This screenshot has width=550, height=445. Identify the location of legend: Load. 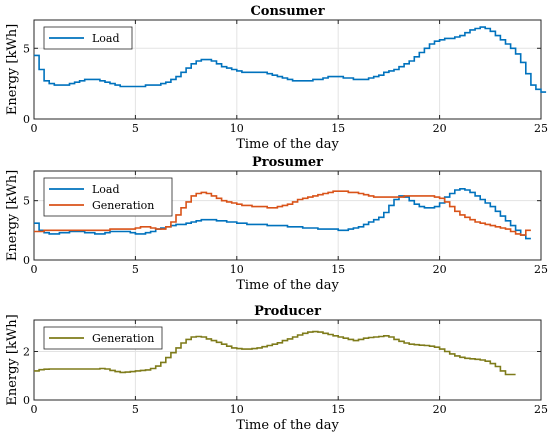
(88, 38).